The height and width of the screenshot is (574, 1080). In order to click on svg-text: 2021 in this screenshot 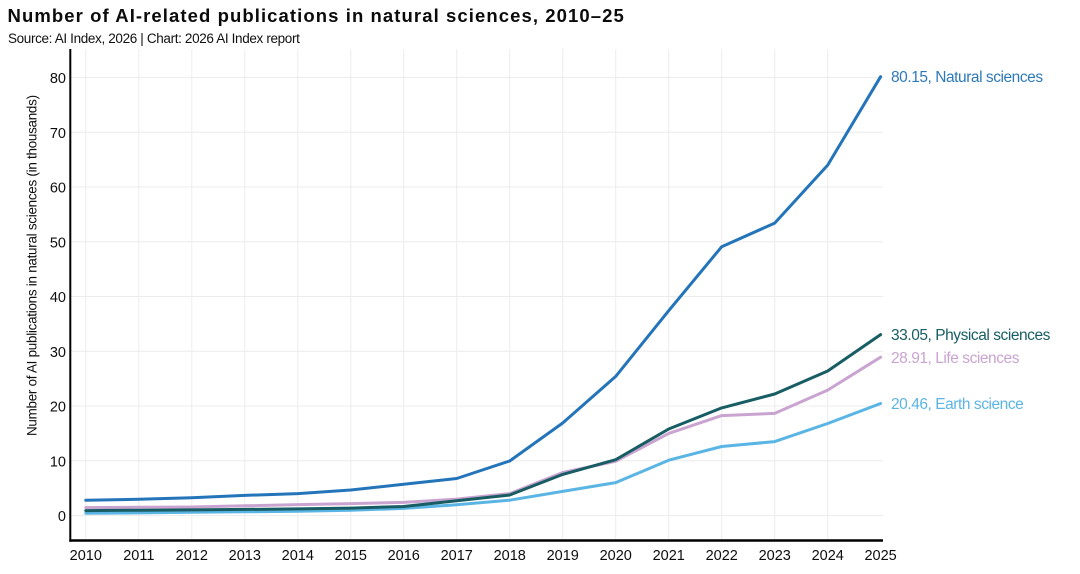, I will do `click(669, 556)`.